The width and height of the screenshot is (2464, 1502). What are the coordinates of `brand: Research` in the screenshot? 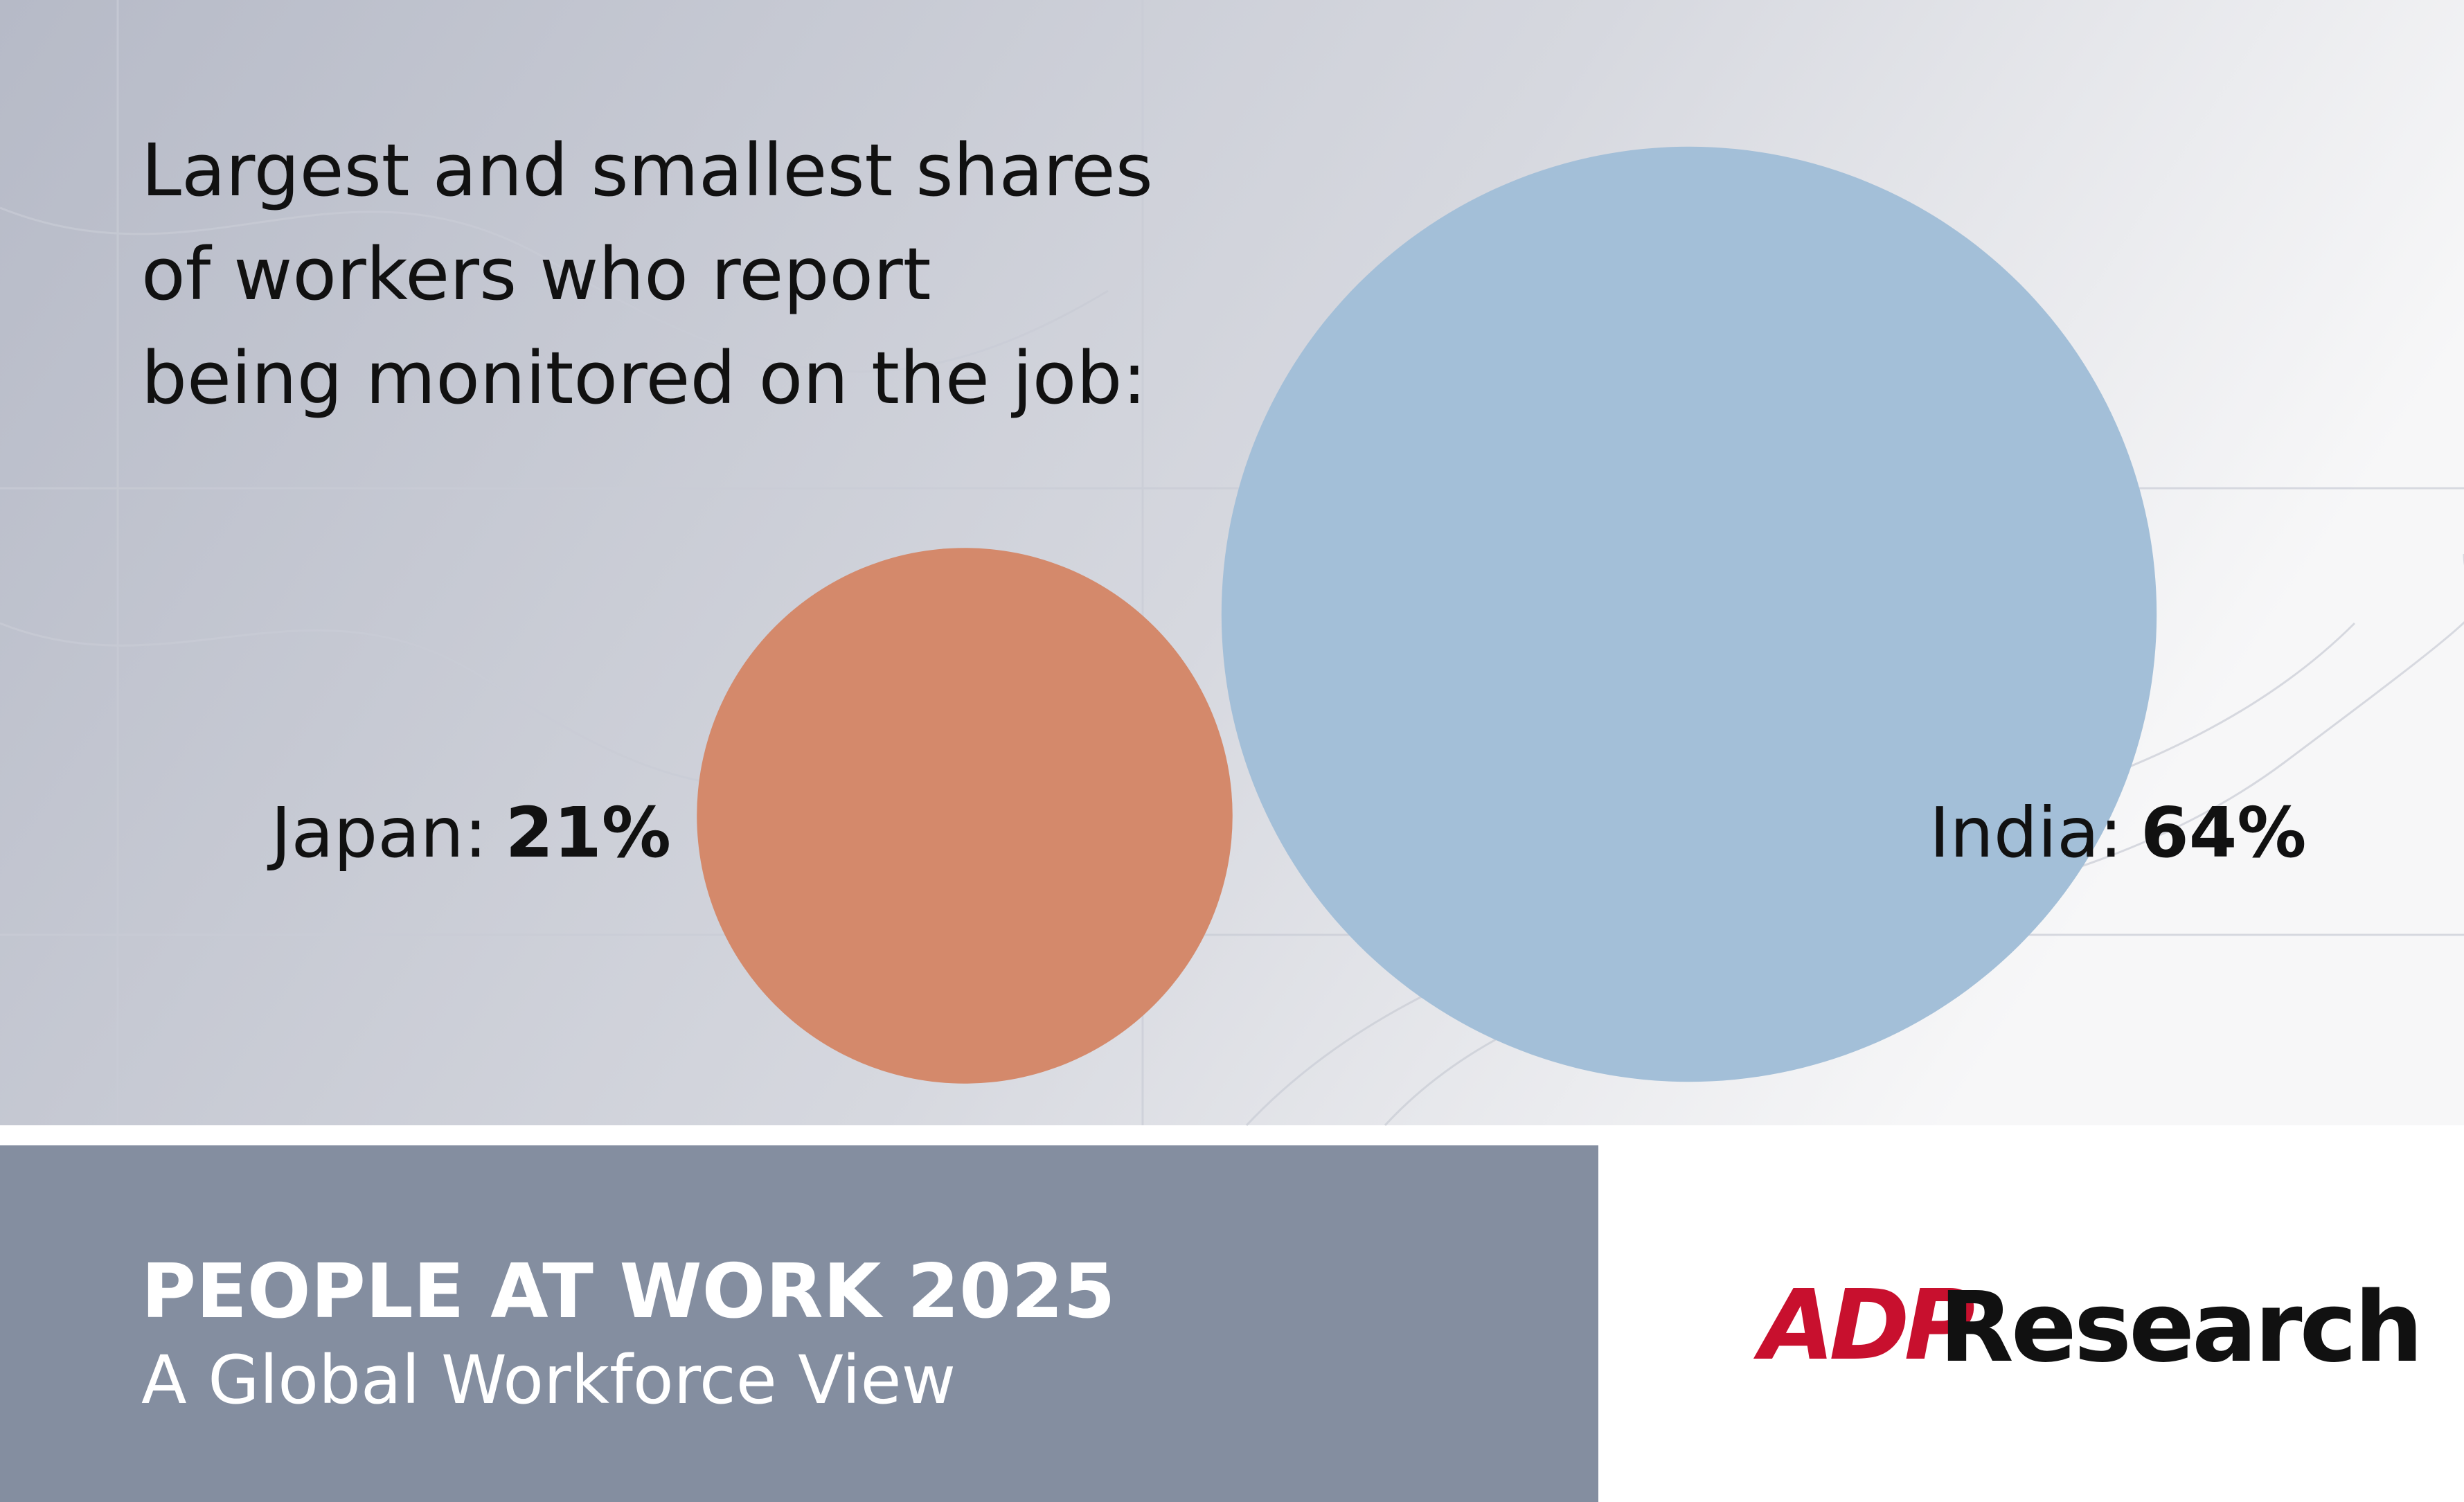 It's located at (2179, 1327).